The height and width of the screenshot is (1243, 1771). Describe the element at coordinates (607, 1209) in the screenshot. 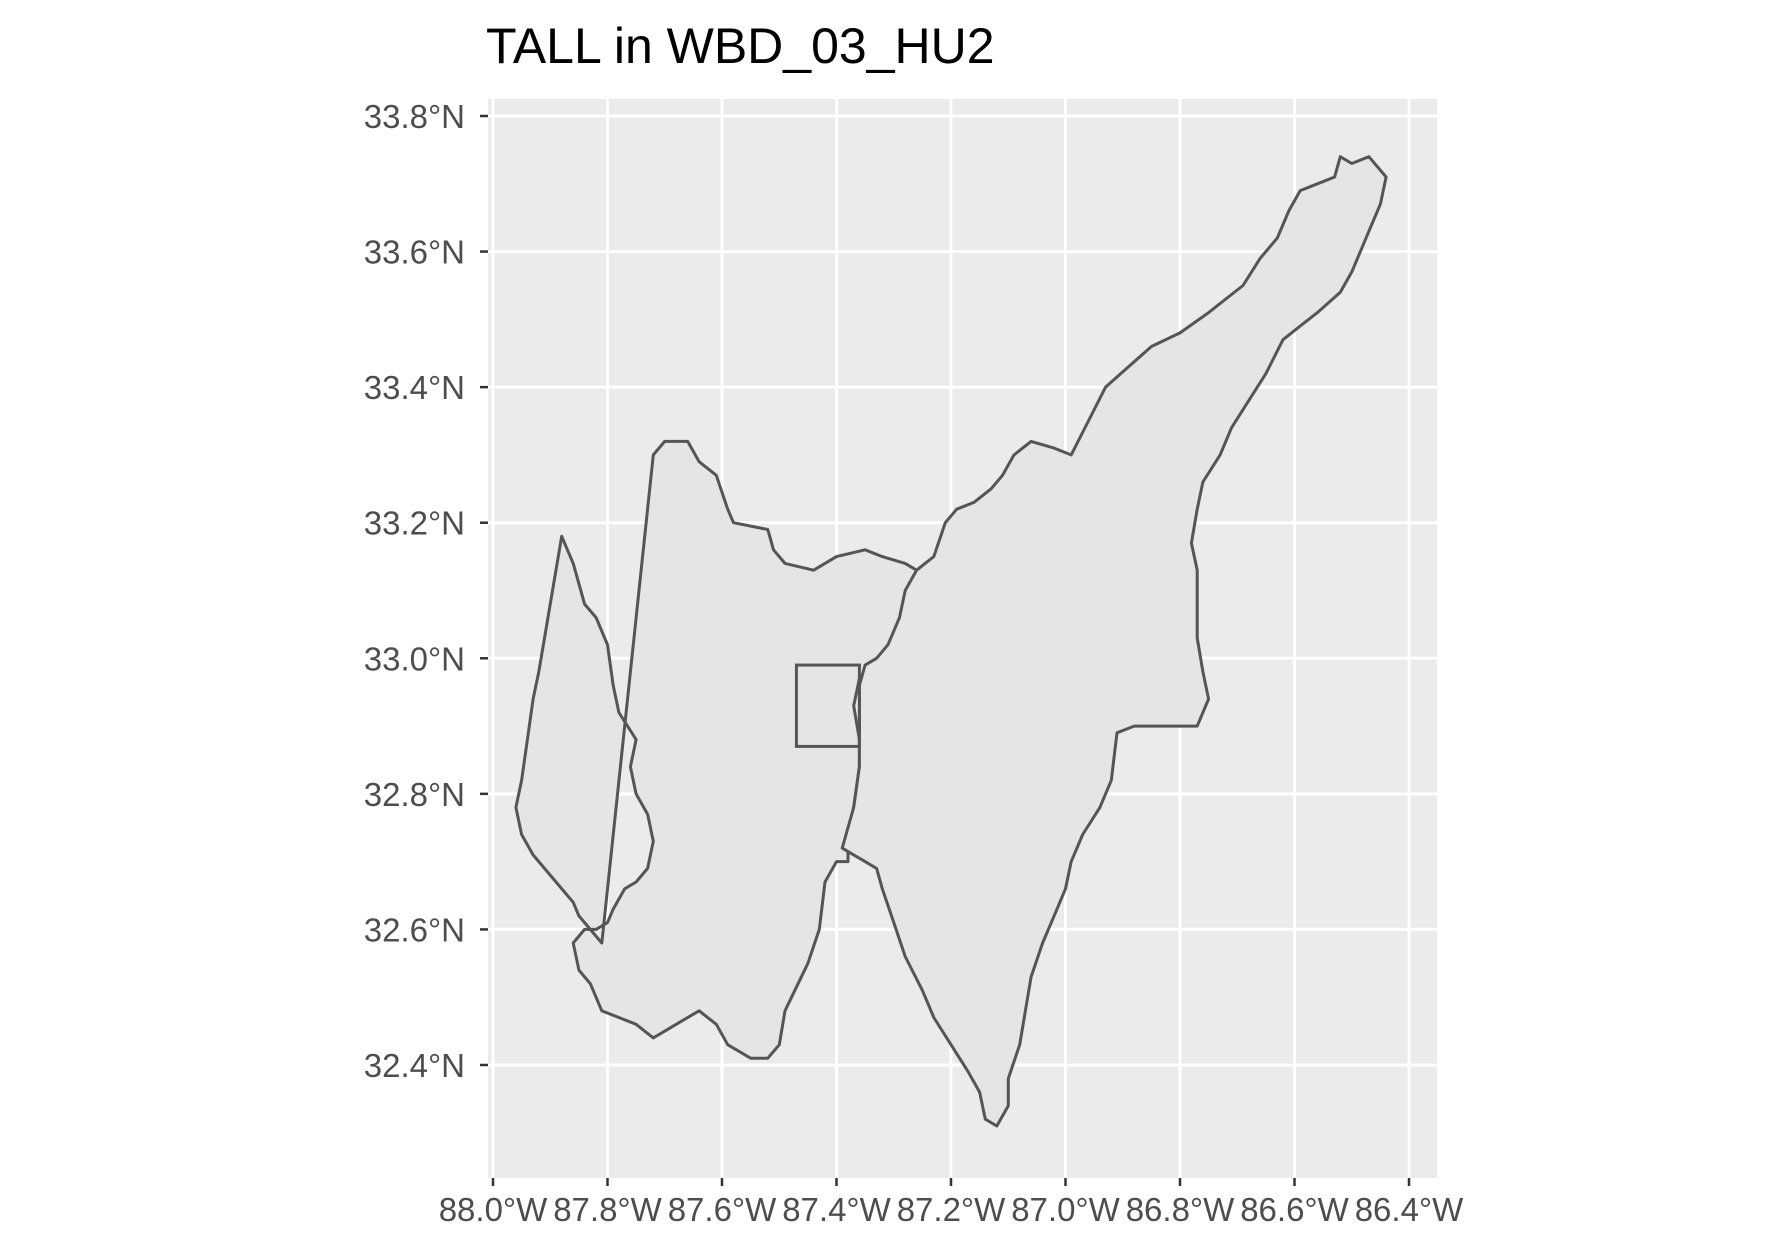

I see `x-tick-label: 87.8°W` at that location.